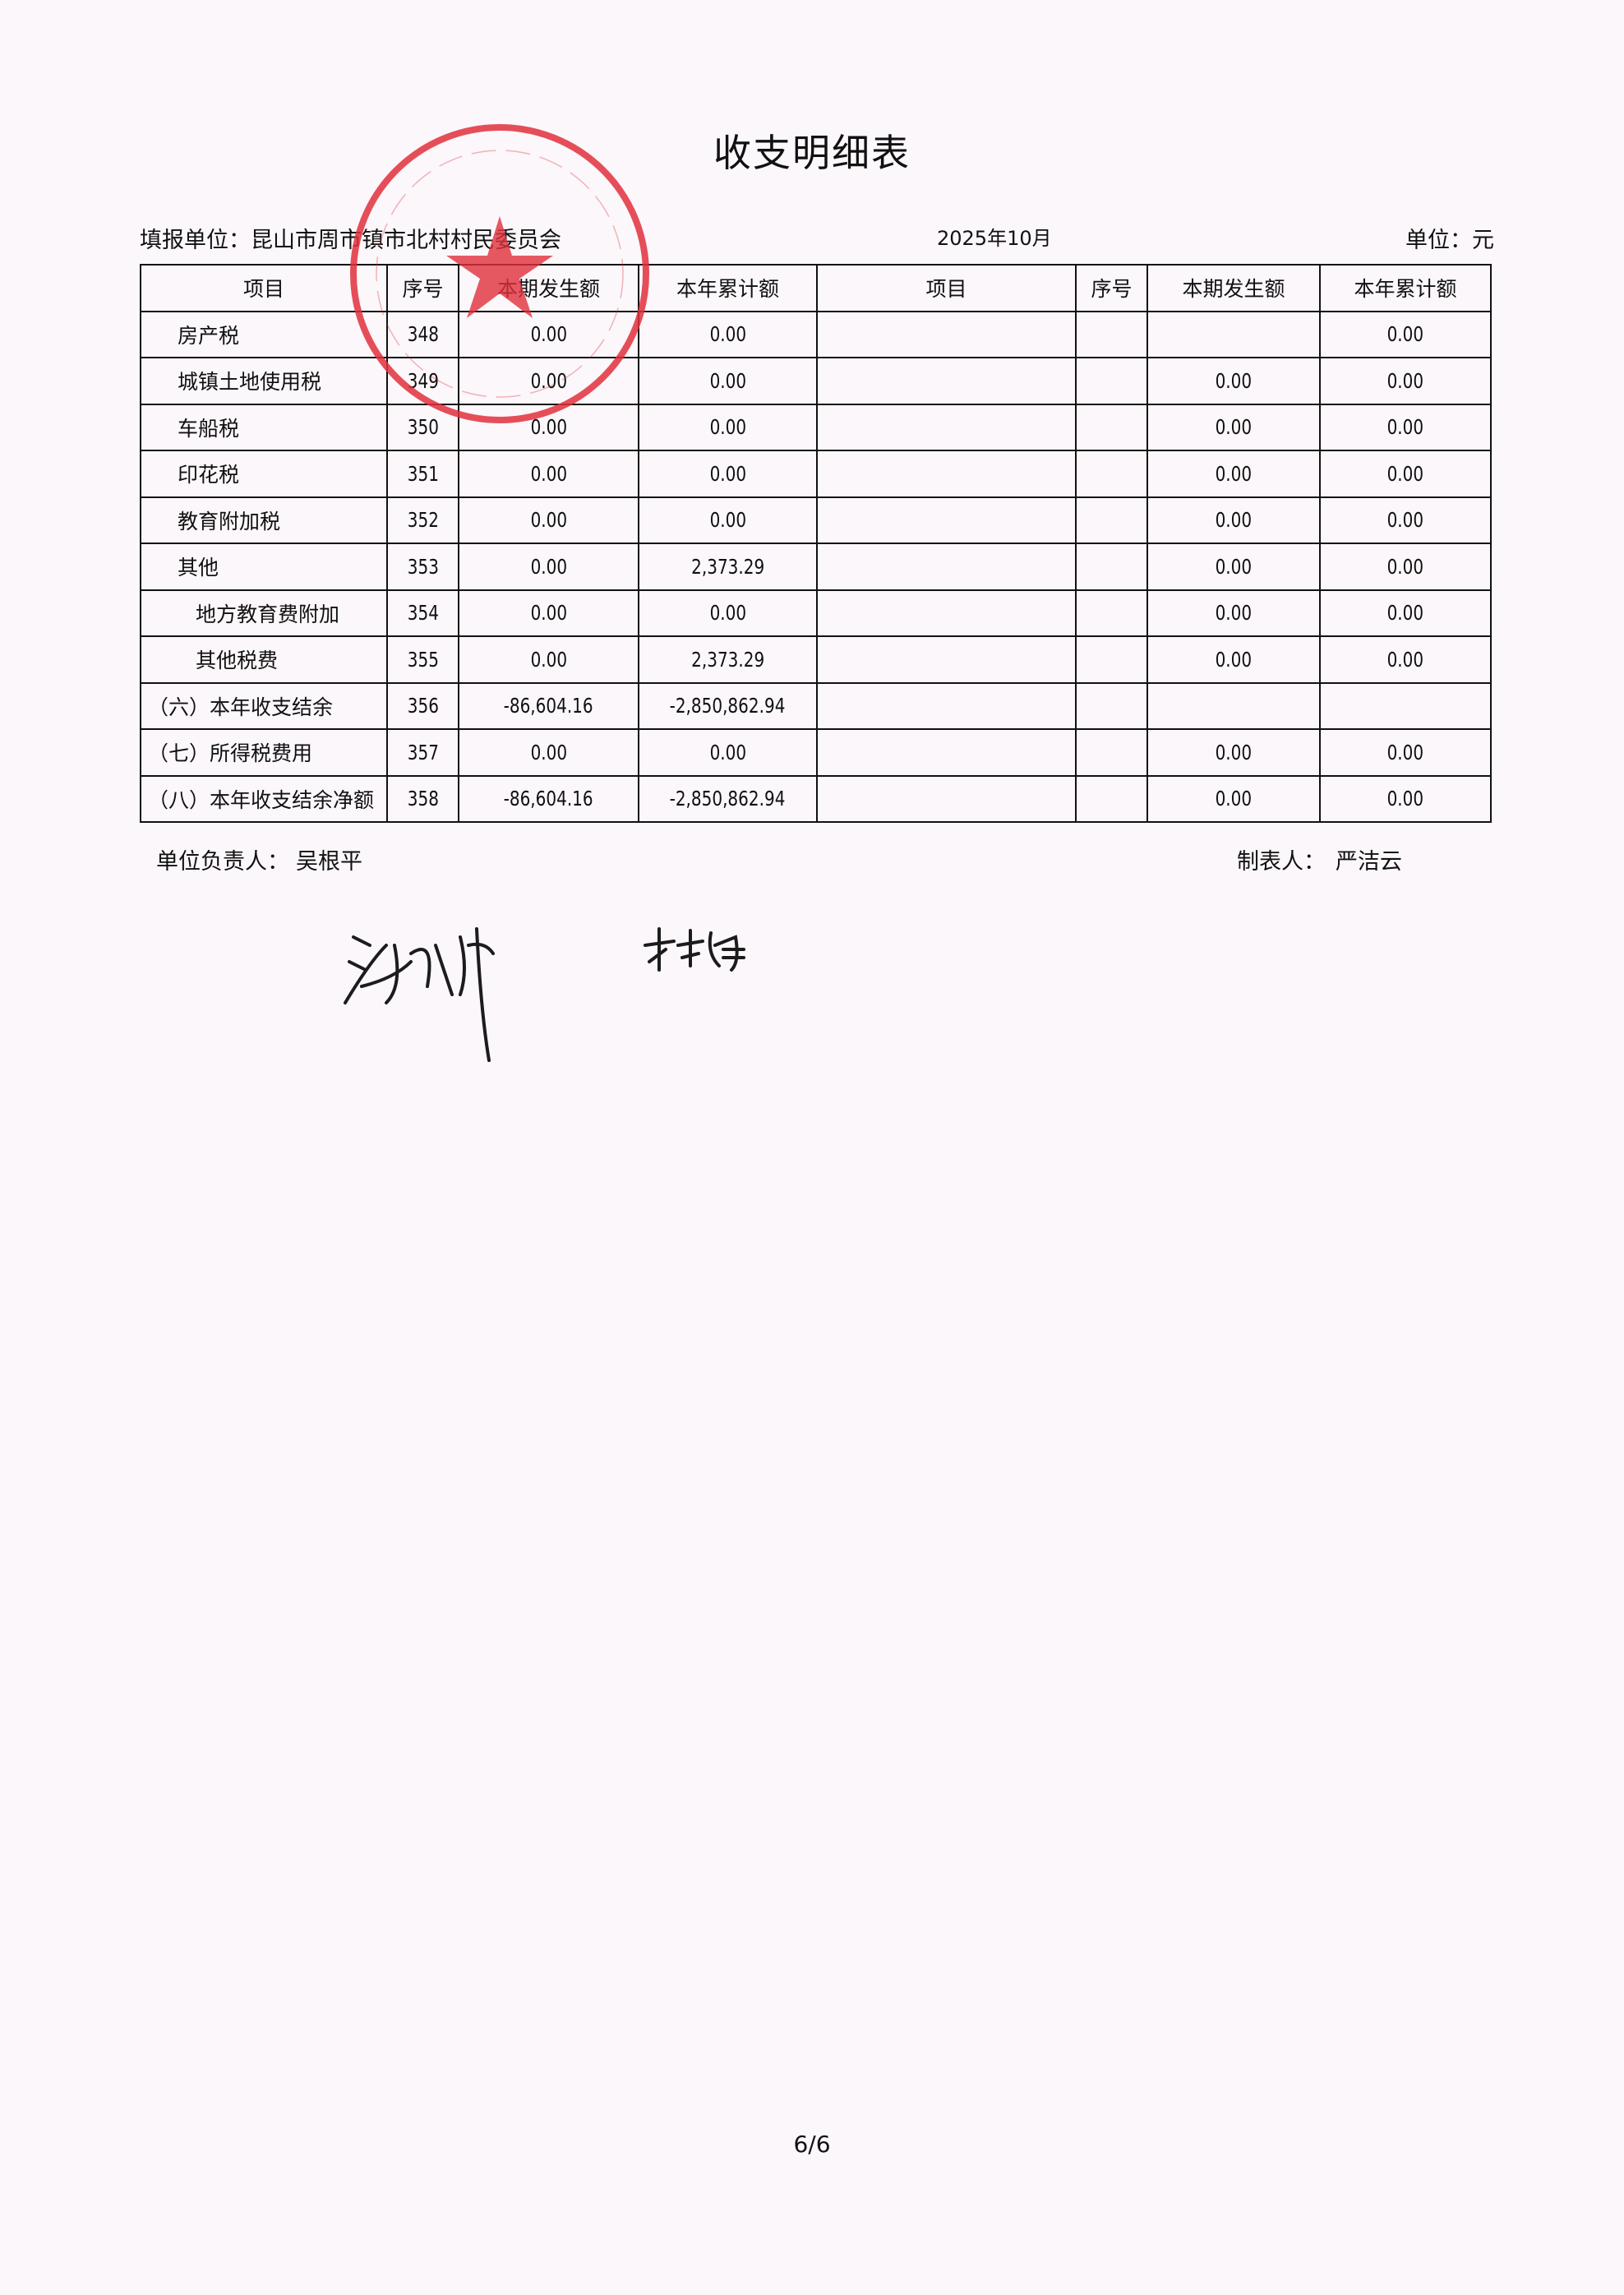 The image size is (1624, 2295). Describe the element at coordinates (264, 474) in the screenshot. I see `row-item: 印花税` at that location.